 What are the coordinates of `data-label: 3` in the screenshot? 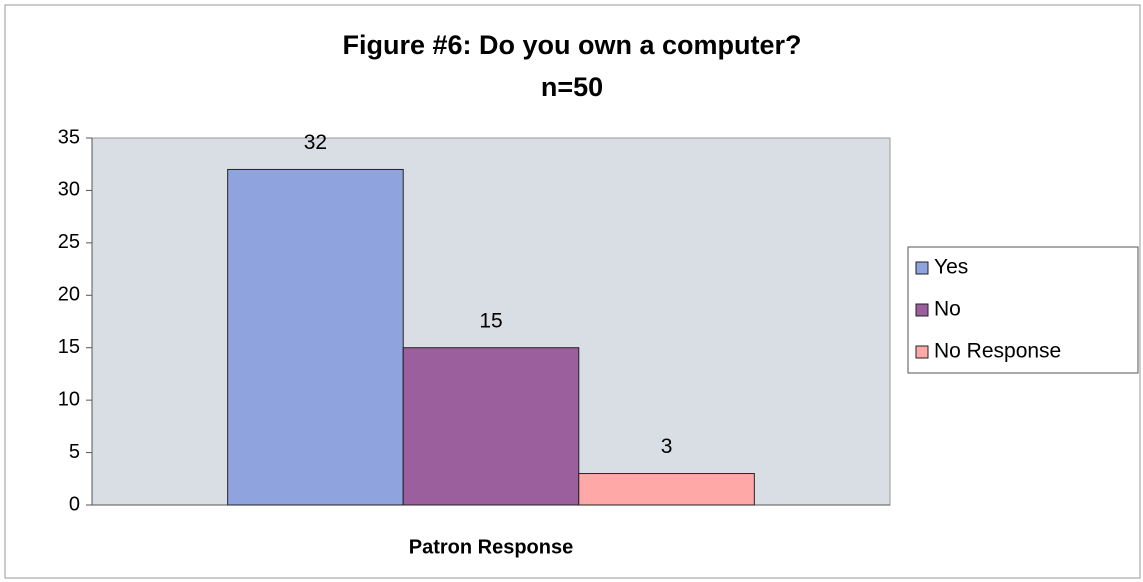 It's located at (667, 446).